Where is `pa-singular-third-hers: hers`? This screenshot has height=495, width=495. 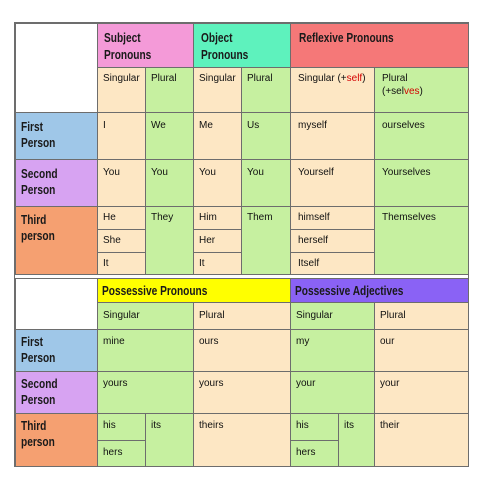
pa-singular-third-hers: hers is located at coordinates (314, 453).